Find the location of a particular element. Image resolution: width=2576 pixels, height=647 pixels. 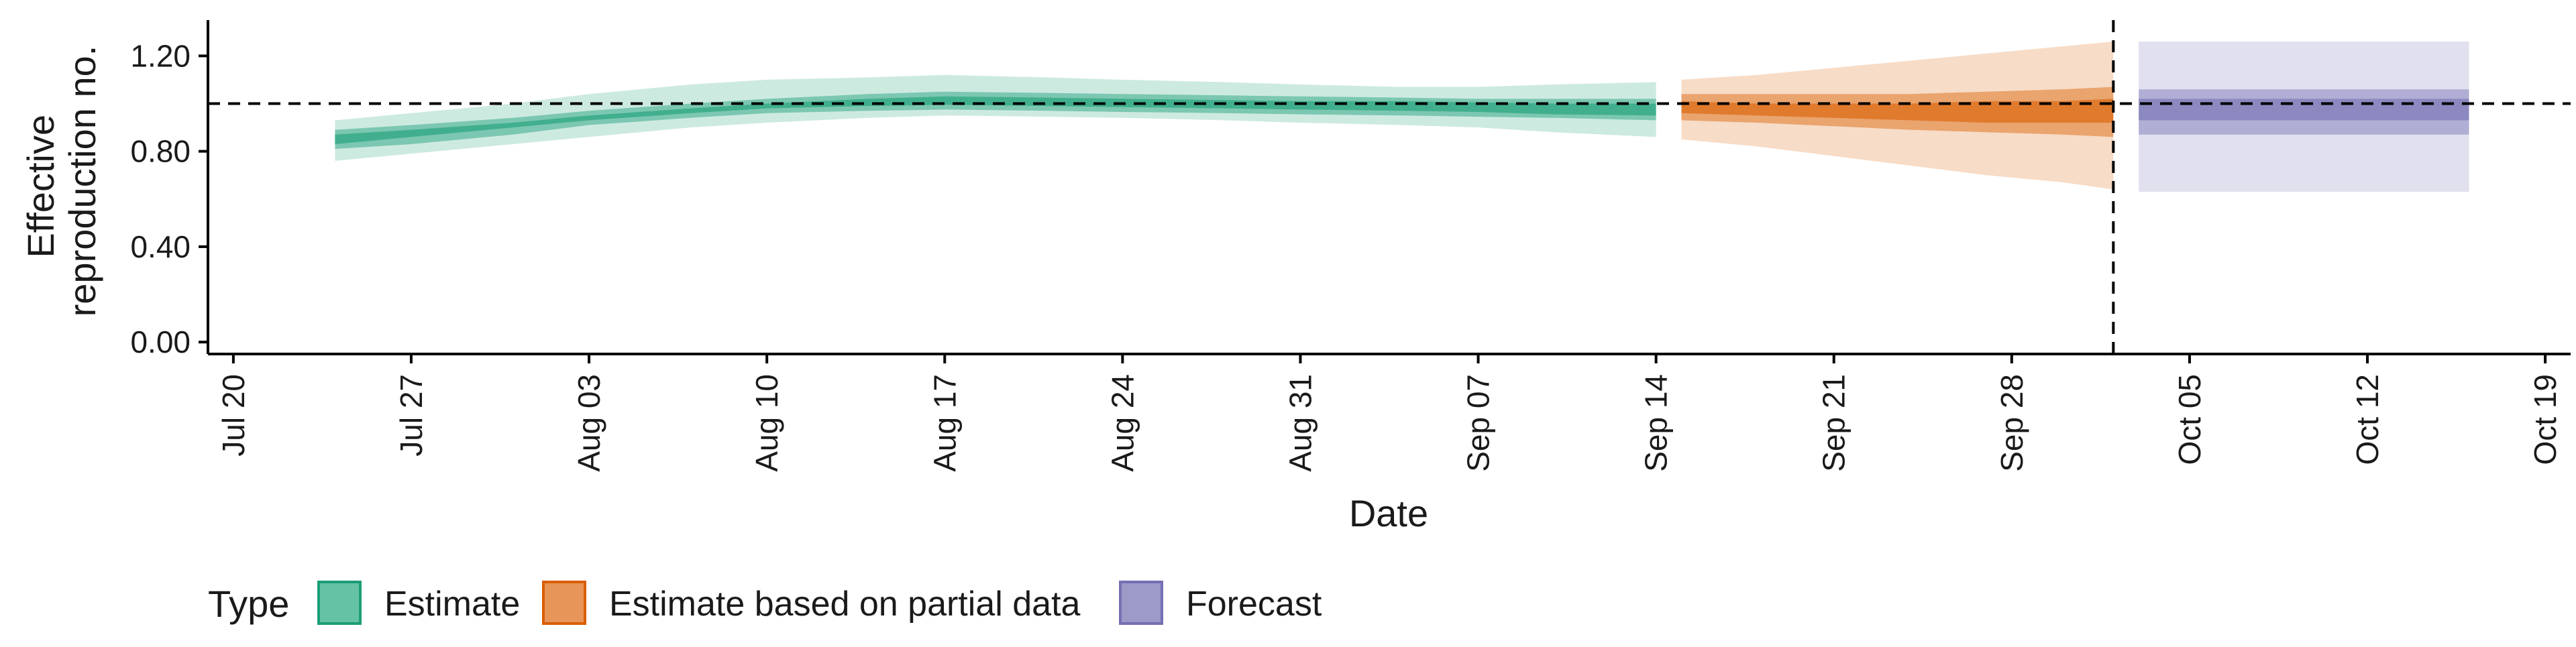

x-tick-label: Aug 31 is located at coordinates (1300, 423).